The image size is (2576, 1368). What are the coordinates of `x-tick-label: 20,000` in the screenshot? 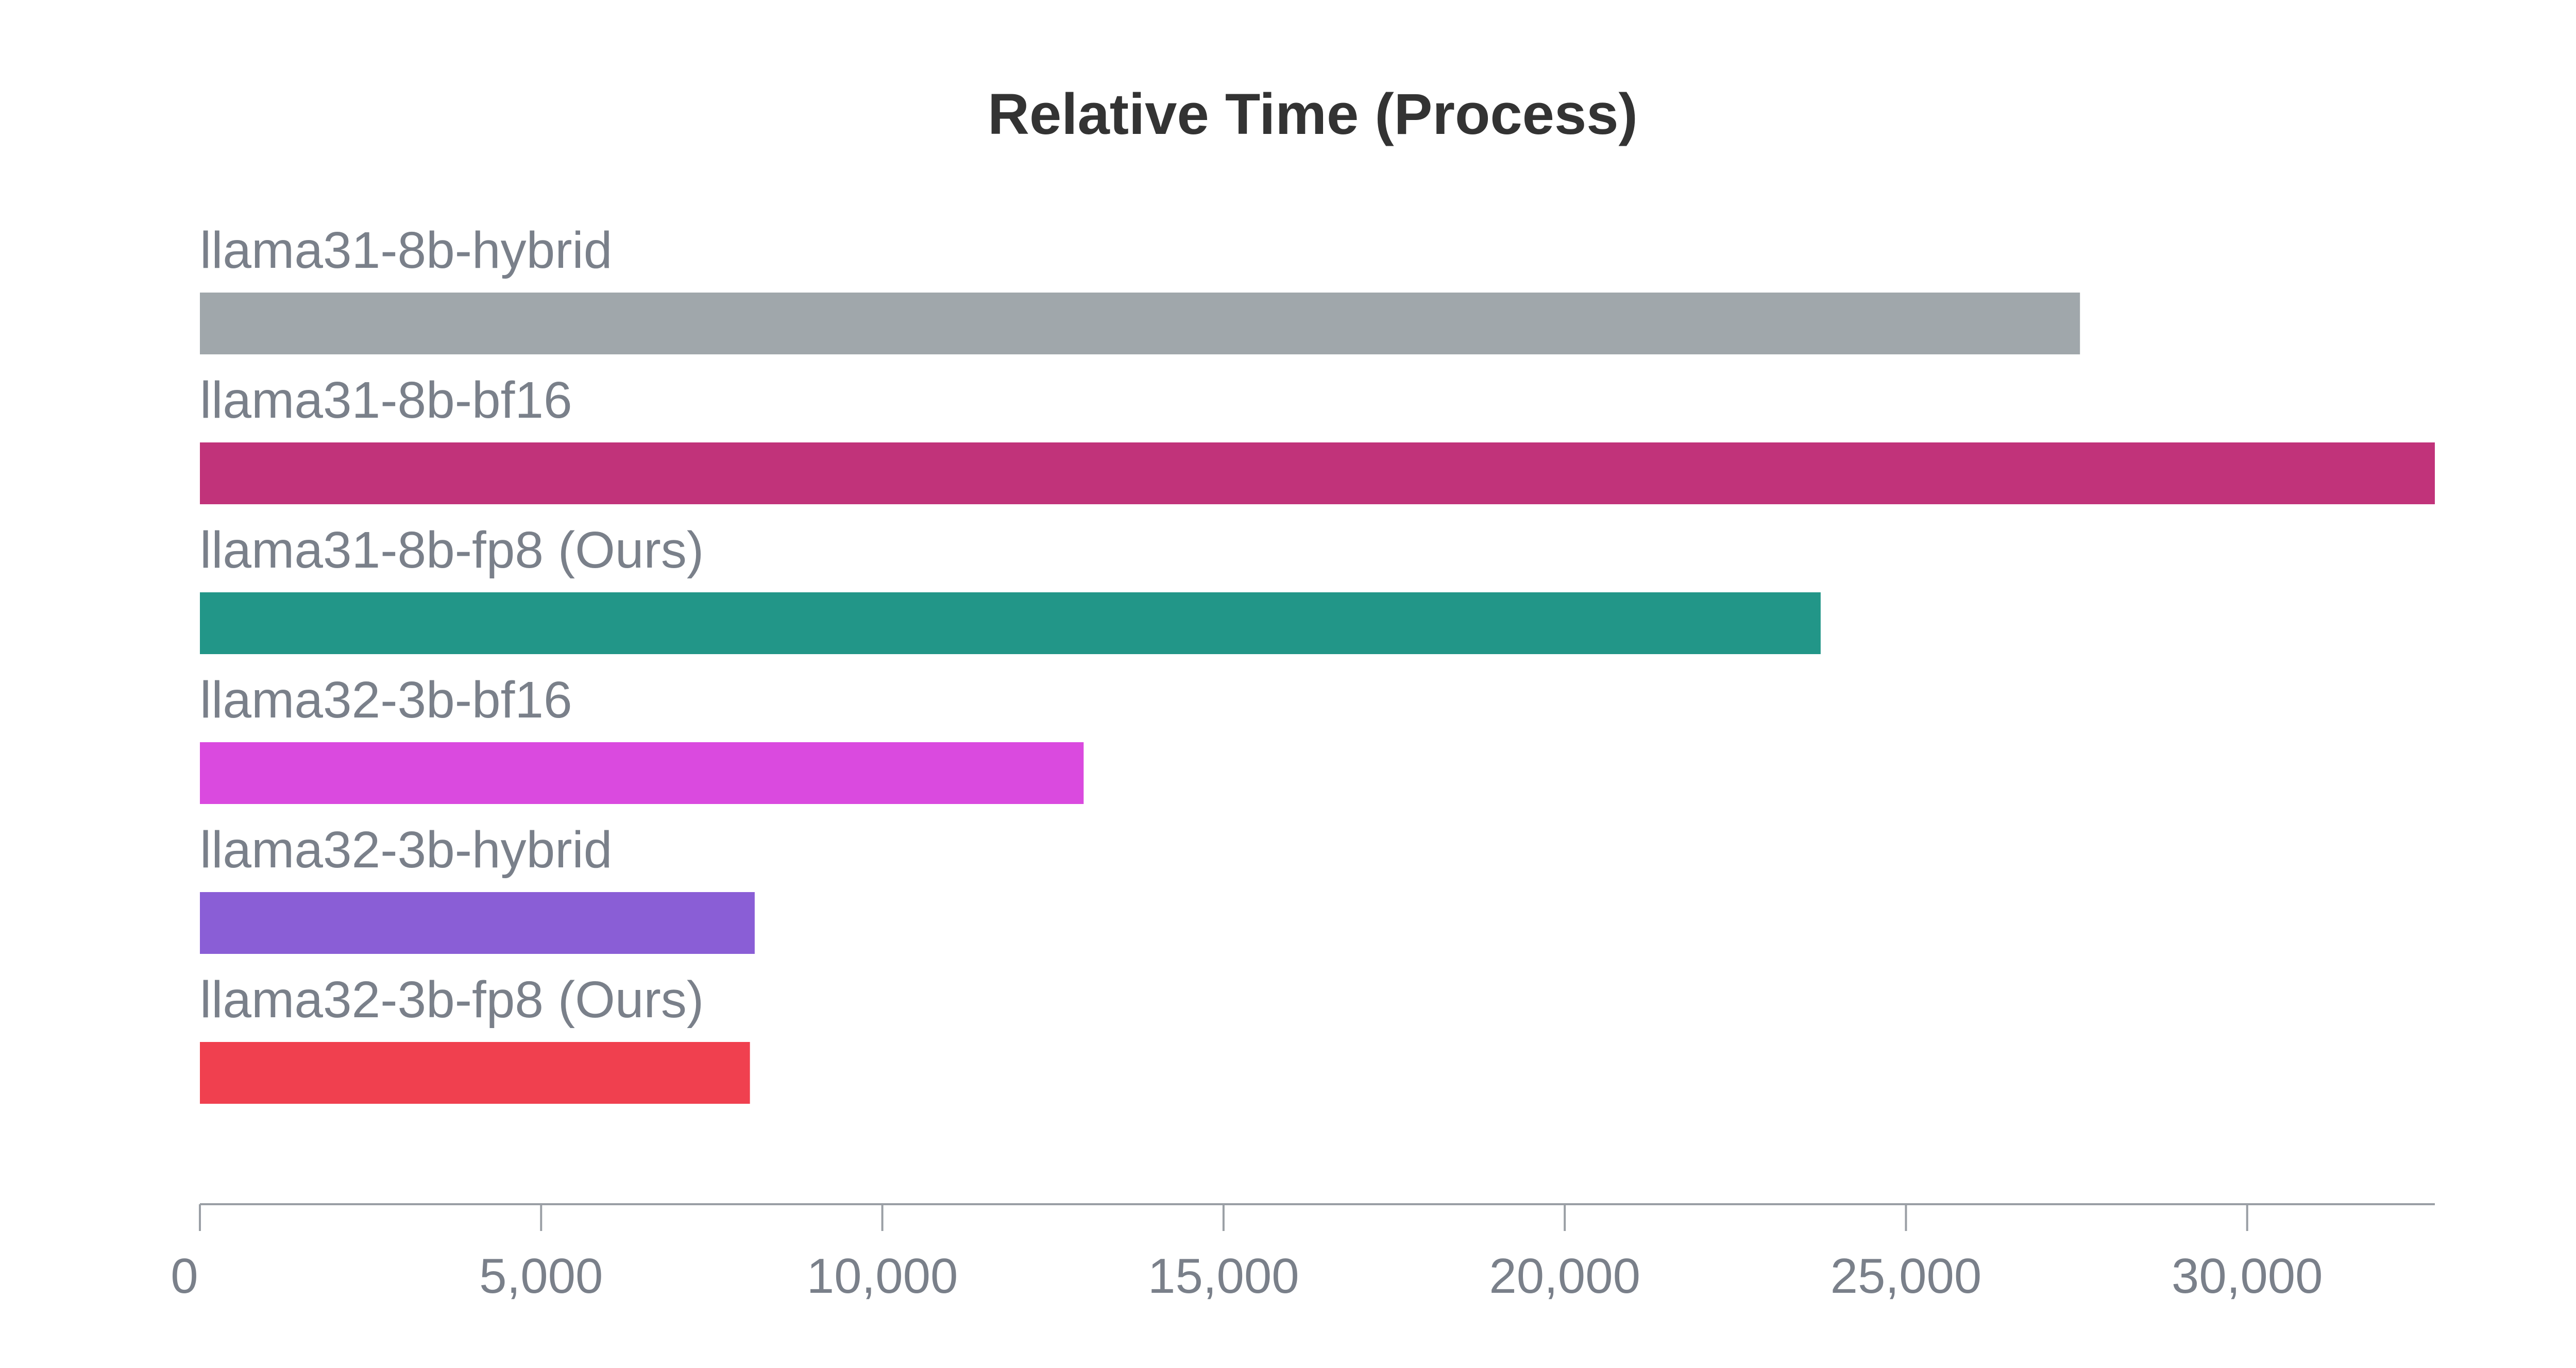 It's located at (1564, 1276).